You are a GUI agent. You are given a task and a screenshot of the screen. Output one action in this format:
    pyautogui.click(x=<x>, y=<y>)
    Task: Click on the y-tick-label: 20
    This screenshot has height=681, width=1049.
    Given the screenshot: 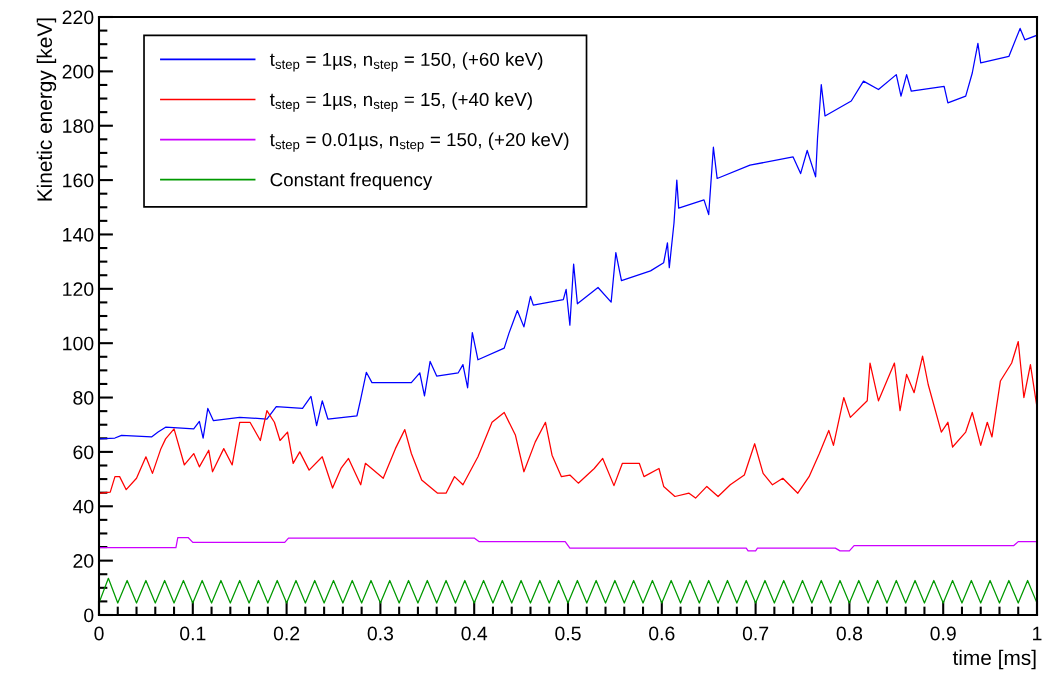 What is the action you would take?
    pyautogui.click(x=83, y=561)
    